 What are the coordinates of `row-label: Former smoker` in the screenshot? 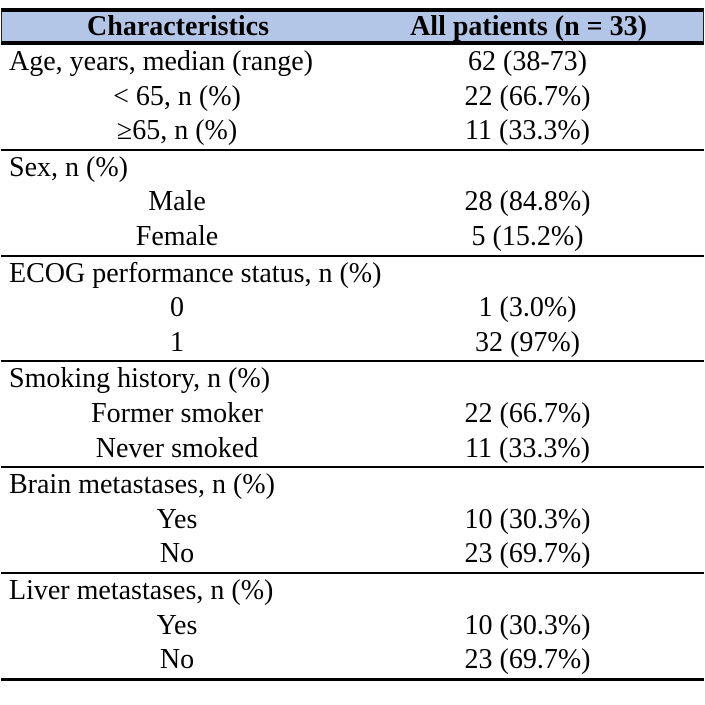 It's located at (177, 413).